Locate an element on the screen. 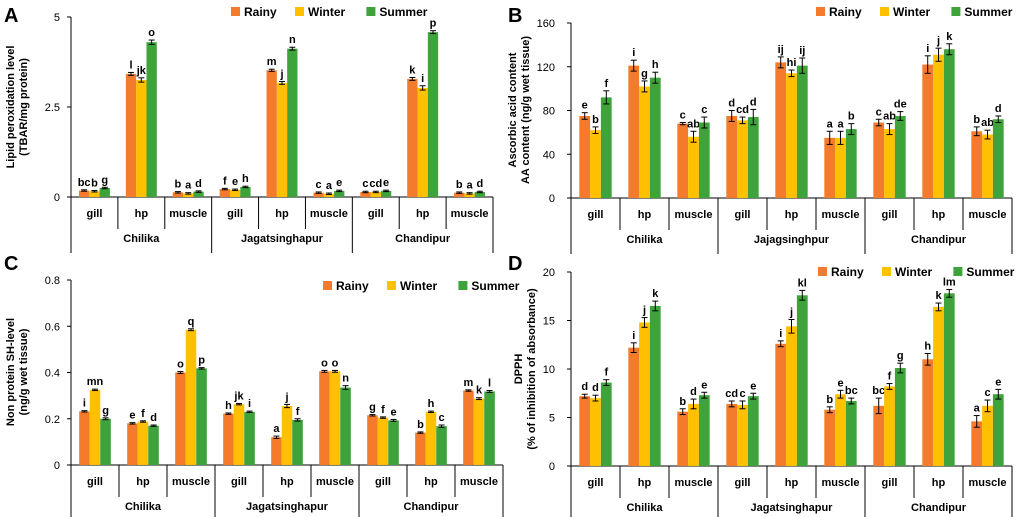  significance-label: ij is located at coordinates (781, 50).